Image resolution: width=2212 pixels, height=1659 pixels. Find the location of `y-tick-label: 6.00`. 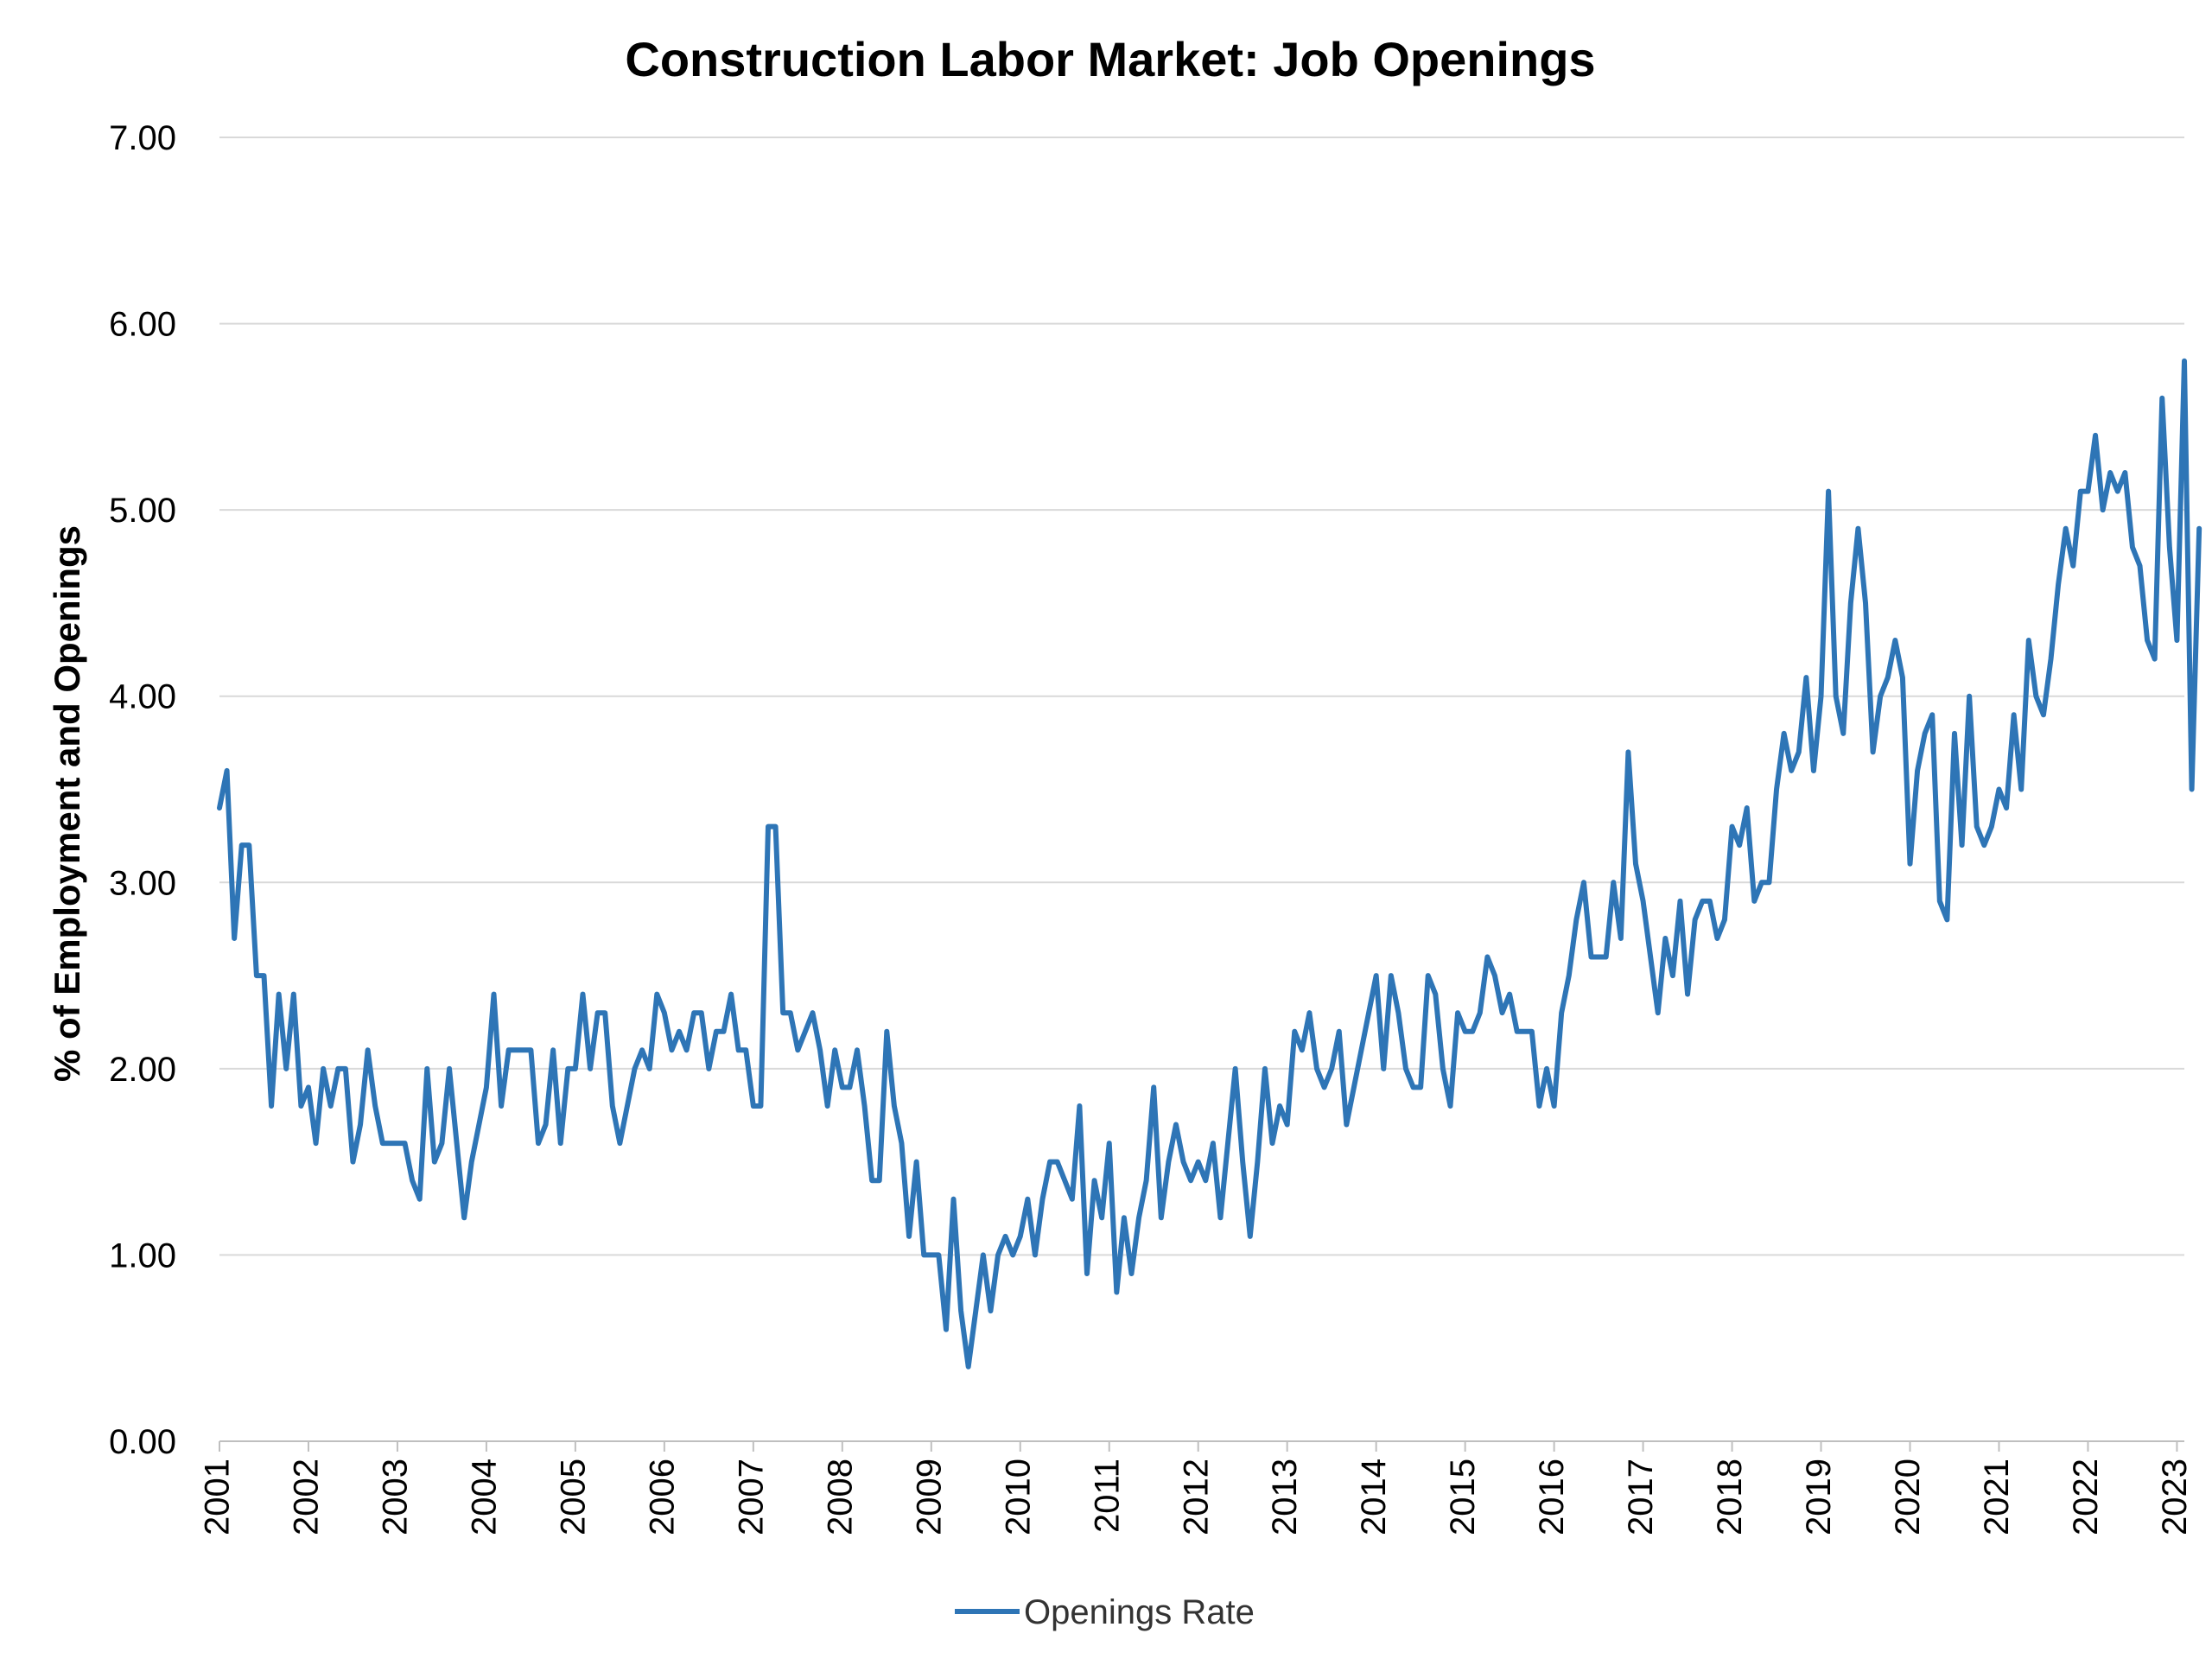

y-tick-label: 6.00 is located at coordinates (142, 325).